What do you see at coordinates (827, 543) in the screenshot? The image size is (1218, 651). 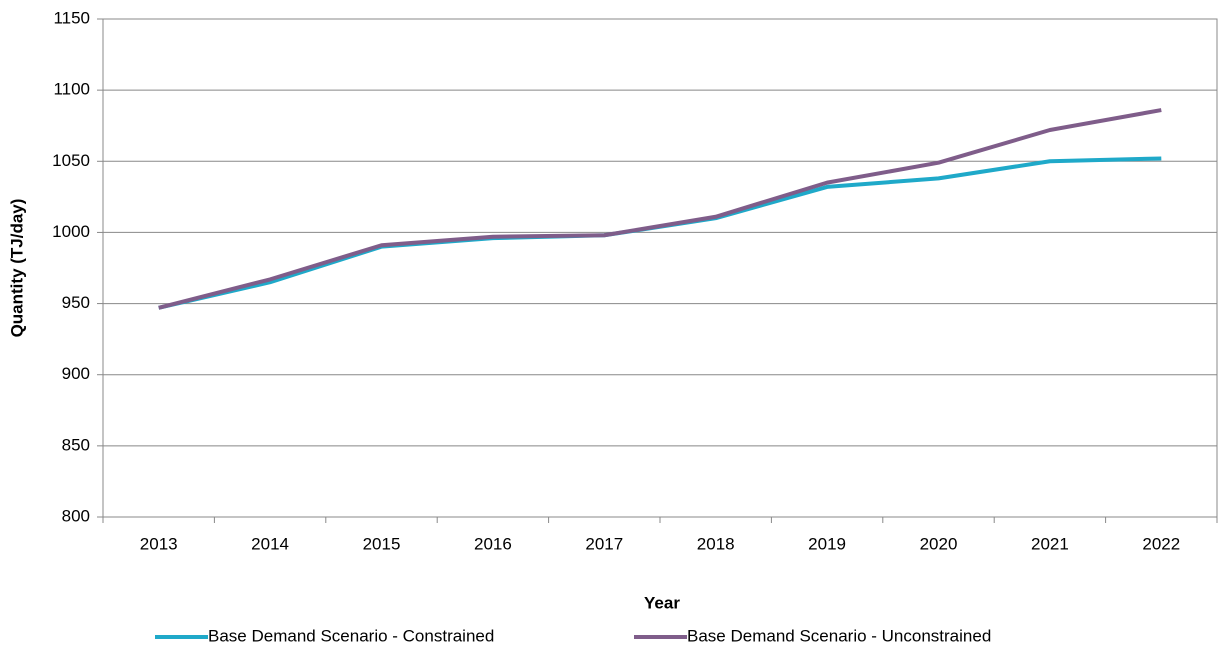 I see `x-tick-label: 2019` at bounding box center [827, 543].